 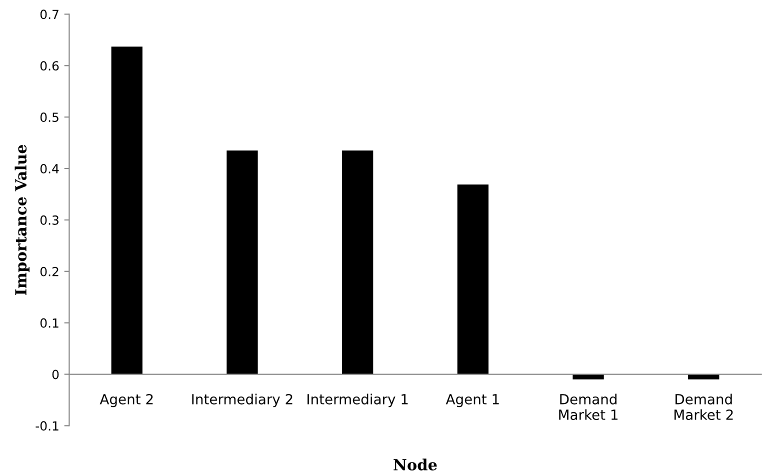 What do you see at coordinates (358, 401) in the screenshot?
I see `x-tick-label: Intermediary 1` at bounding box center [358, 401].